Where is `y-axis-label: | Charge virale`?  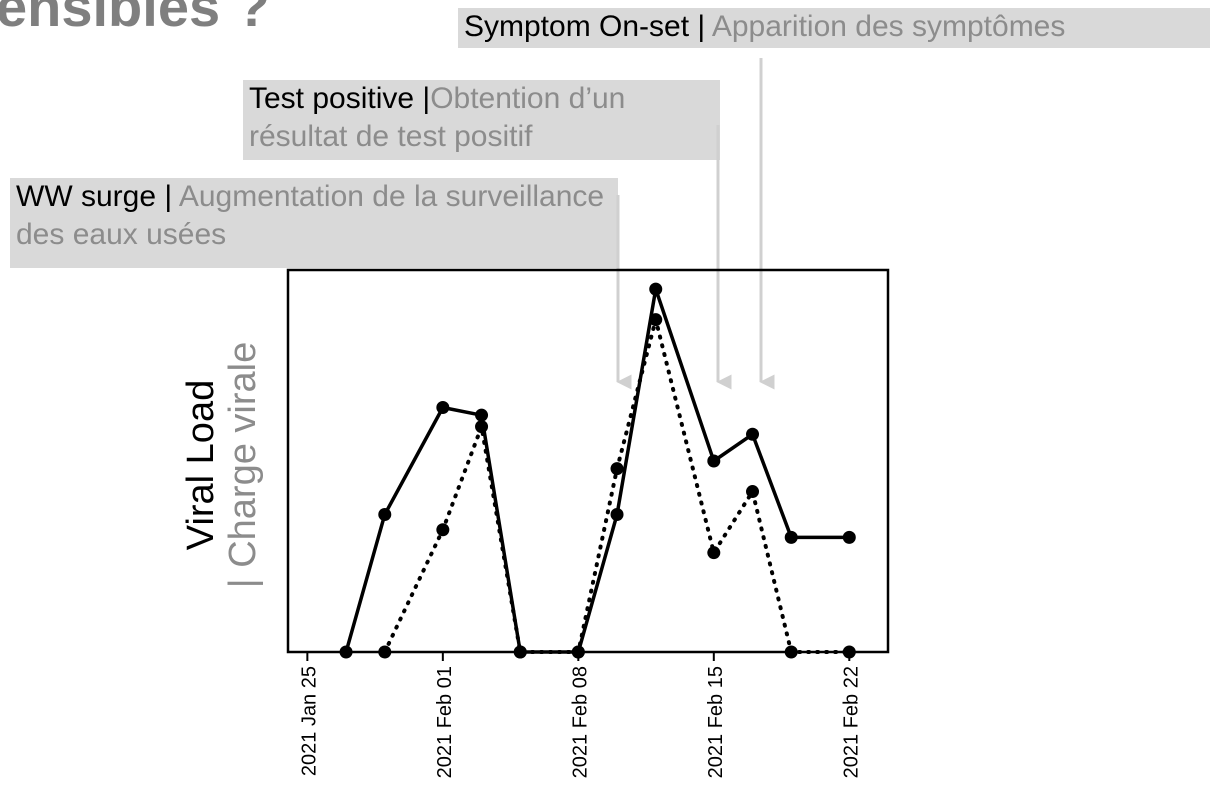
y-axis-label: | Charge virale is located at coordinates (243, 465).